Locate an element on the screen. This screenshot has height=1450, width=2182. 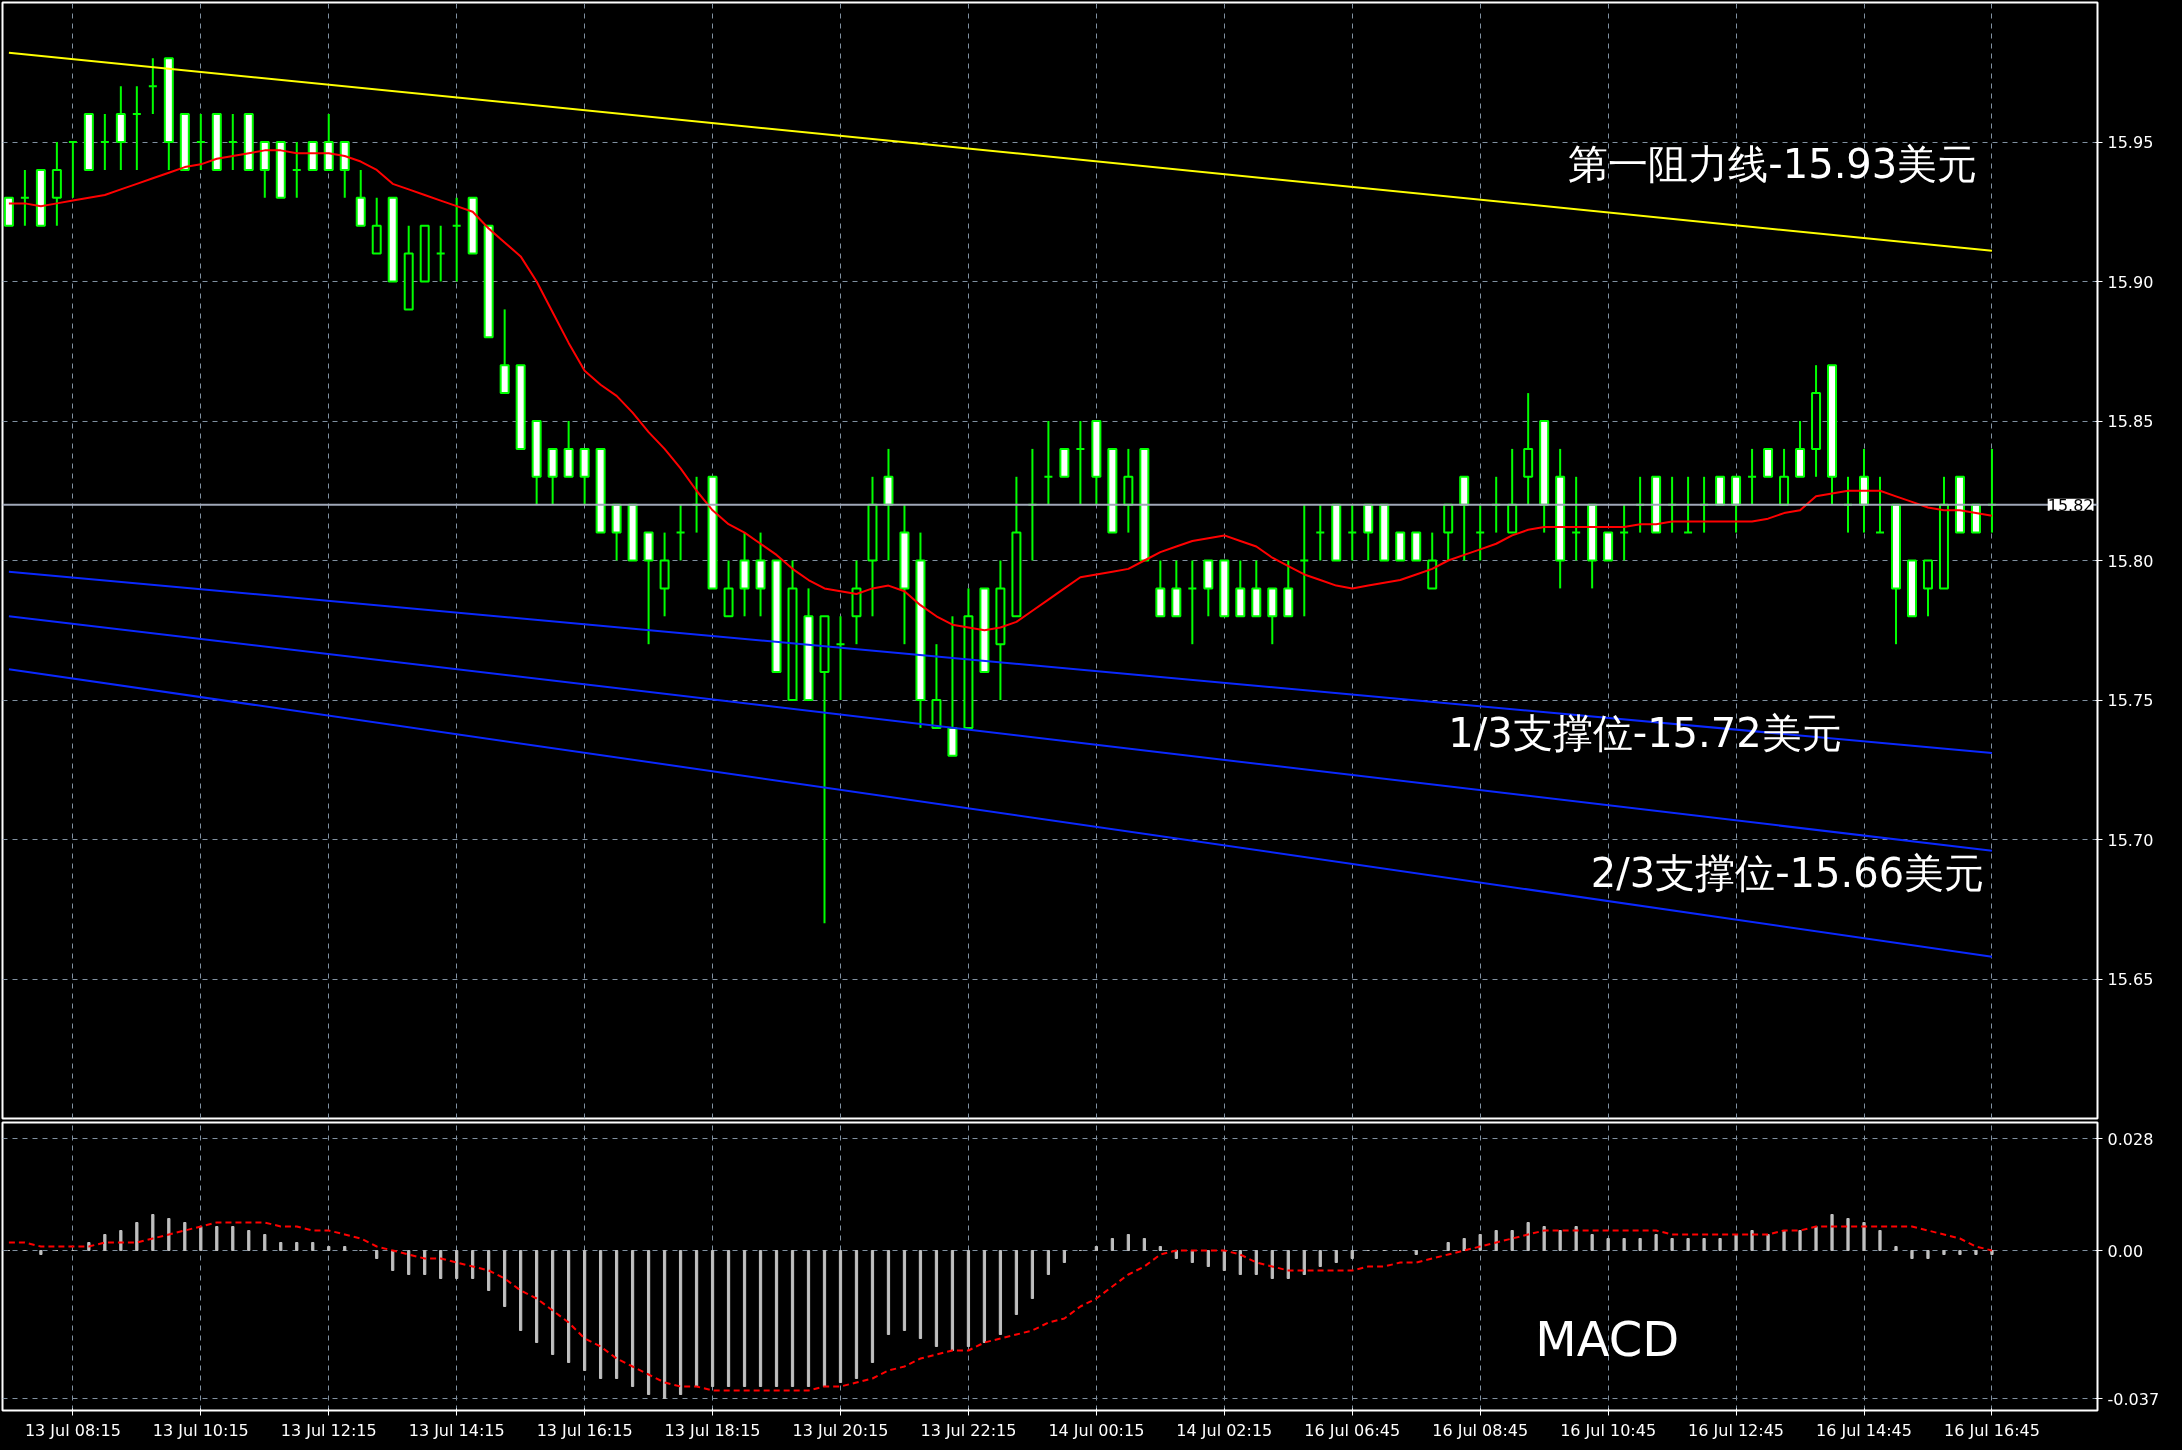
y-tick-label: -0.037 is located at coordinates (2133, 1399).